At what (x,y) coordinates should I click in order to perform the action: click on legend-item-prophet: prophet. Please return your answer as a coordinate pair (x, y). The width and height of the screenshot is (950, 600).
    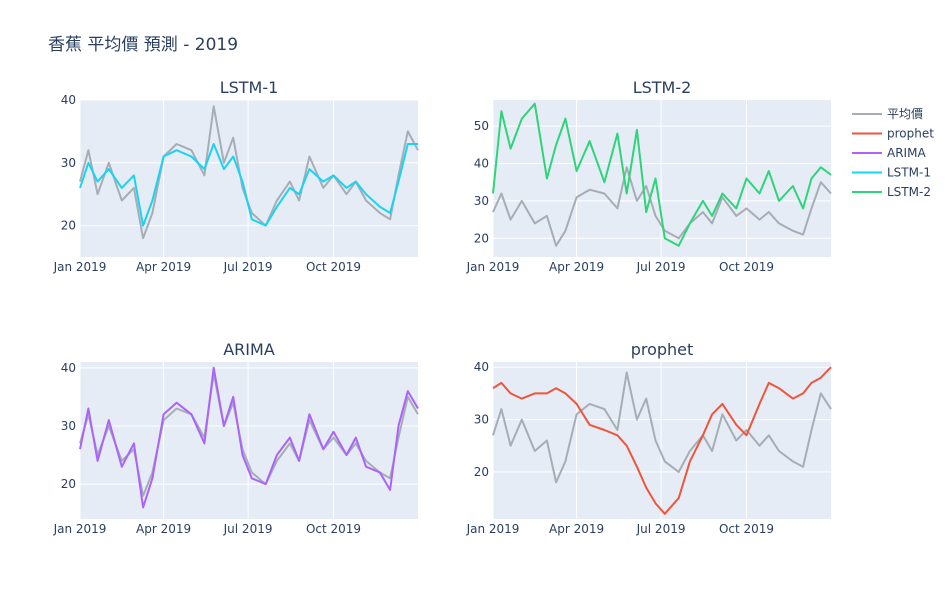
    Looking at the image, I should click on (893, 134).